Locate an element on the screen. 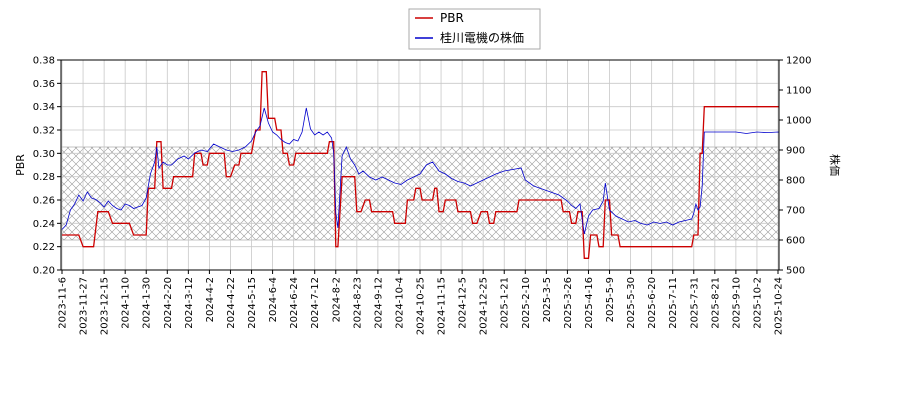  x-tick-label: 2024-9-12 is located at coordinates (378, 303).